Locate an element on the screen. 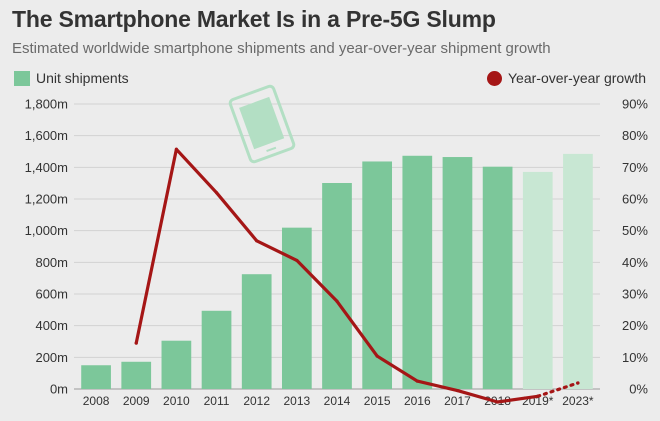 Image resolution: width=660 pixels, height=421 pixels. x-axis-tick-label: 2014 is located at coordinates (337, 401).